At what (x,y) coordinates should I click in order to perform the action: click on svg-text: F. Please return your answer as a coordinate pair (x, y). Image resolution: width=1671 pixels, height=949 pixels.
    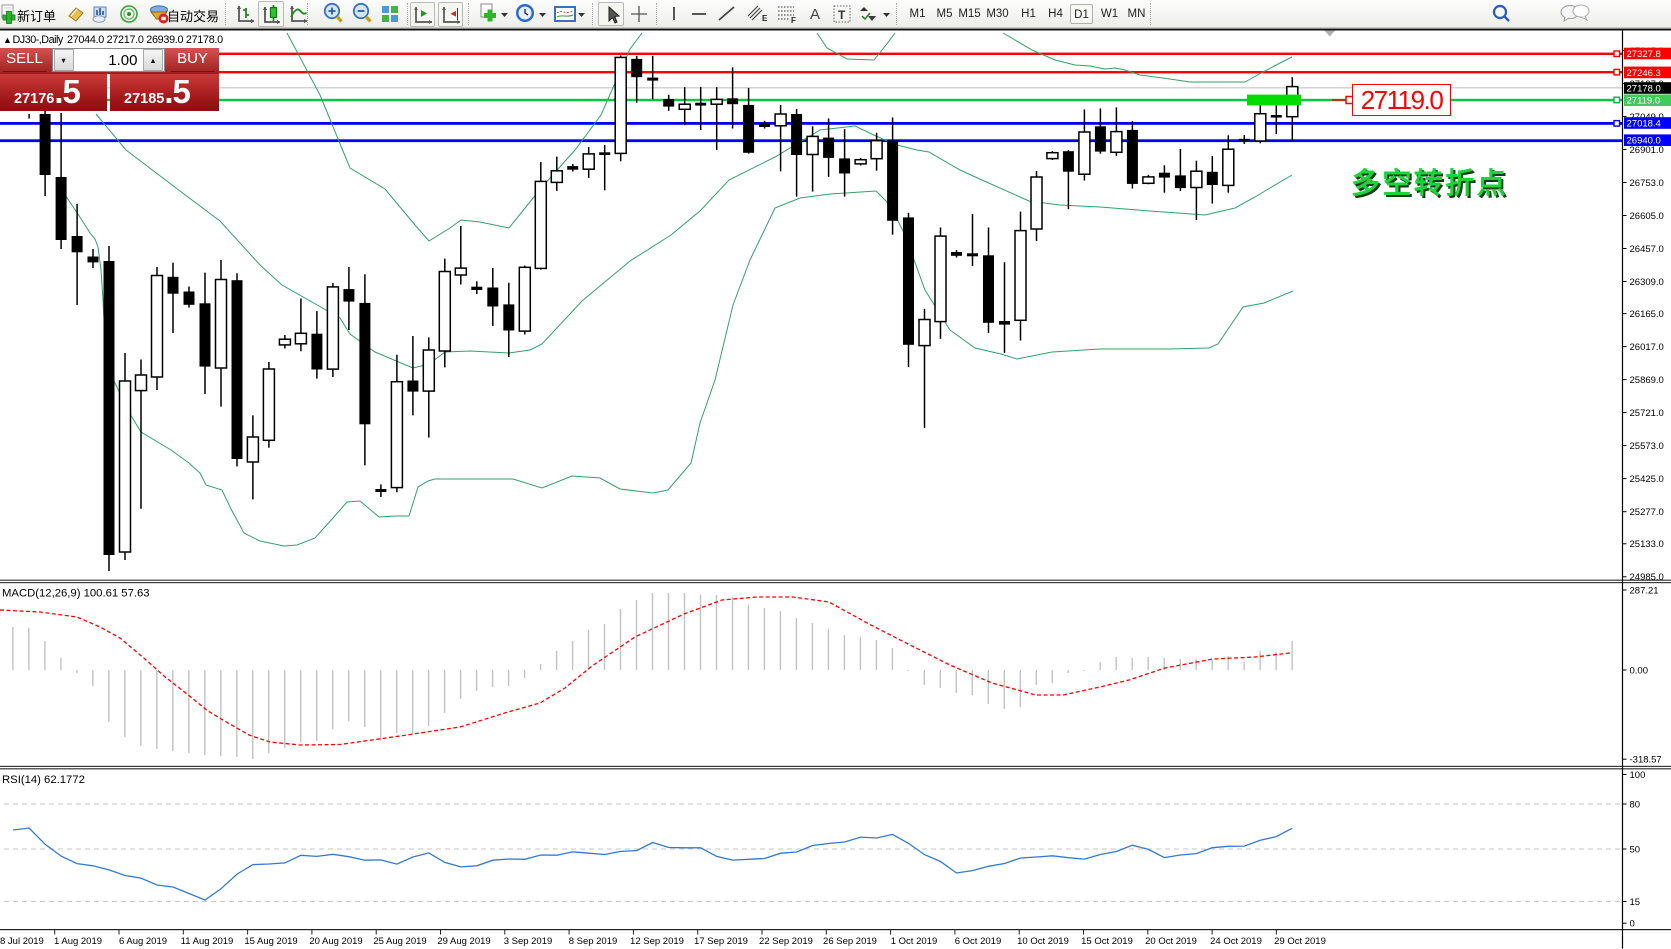
    Looking at the image, I should click on (793, 20).